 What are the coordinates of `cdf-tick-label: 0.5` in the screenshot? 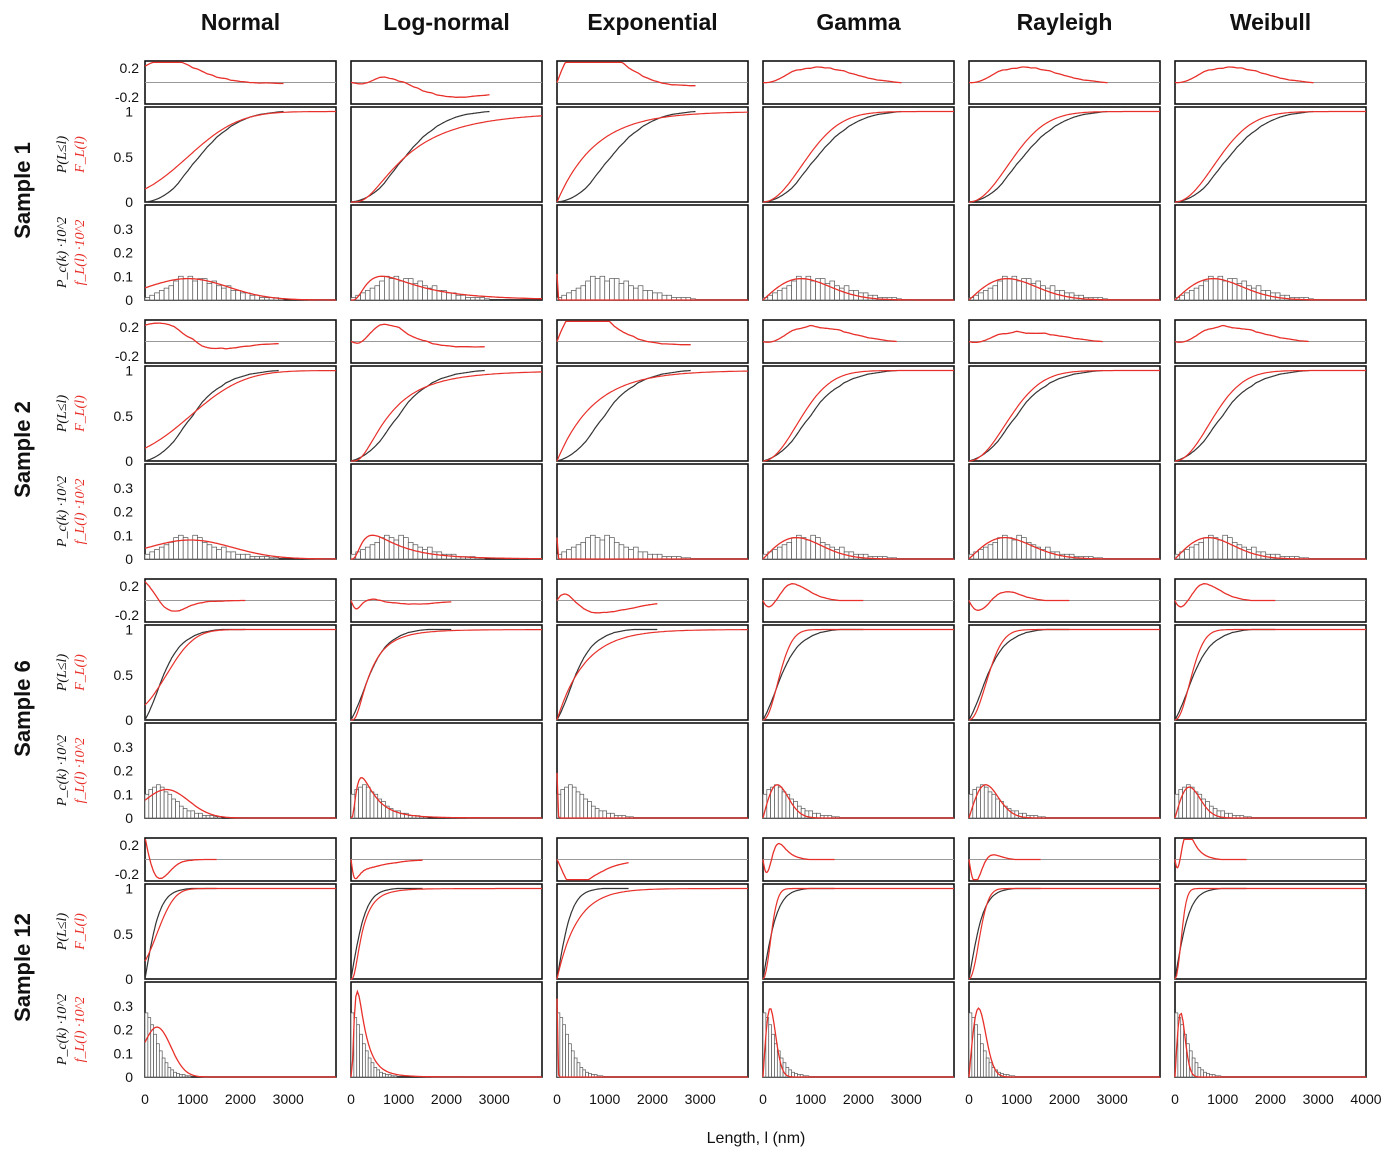 It's located at (124, 934).